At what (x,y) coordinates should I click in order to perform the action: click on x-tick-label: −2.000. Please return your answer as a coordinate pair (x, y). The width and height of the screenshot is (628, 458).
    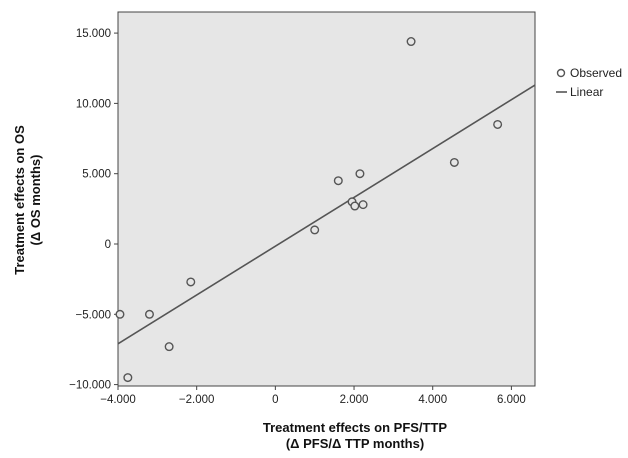
    Looking at the image, I should click on (197, 400).